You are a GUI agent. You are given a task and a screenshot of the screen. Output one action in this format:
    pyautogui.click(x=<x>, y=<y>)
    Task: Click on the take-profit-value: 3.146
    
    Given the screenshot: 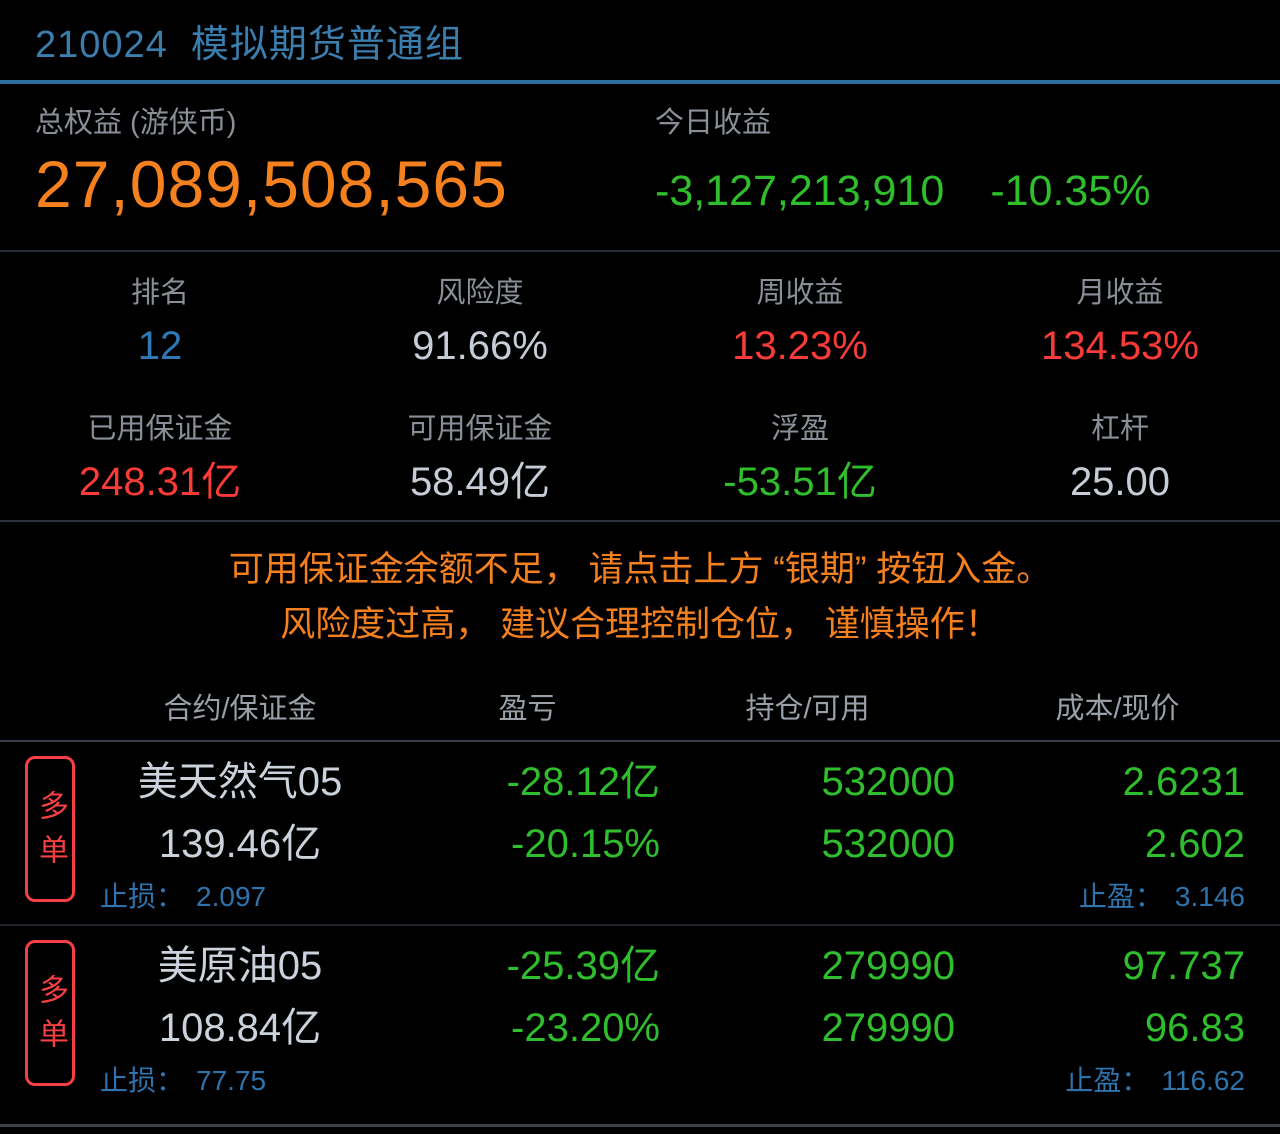 What is the action you would take?
    pyautogui.click(x=1209, y=896)
    